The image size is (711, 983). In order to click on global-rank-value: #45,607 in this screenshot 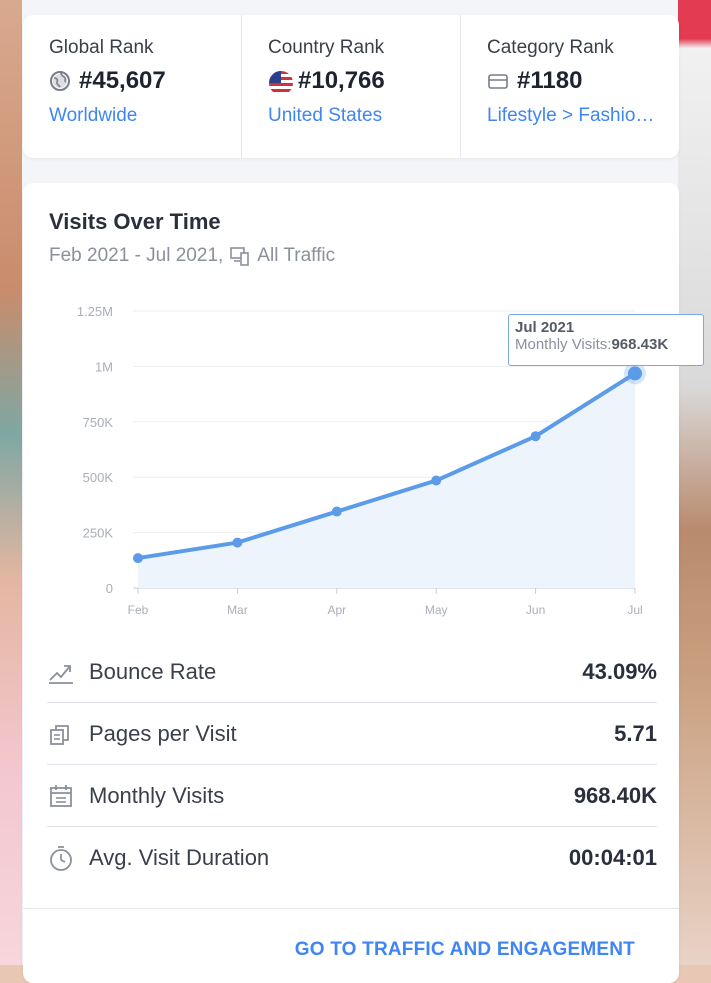, I will do `click(122, 80)`.